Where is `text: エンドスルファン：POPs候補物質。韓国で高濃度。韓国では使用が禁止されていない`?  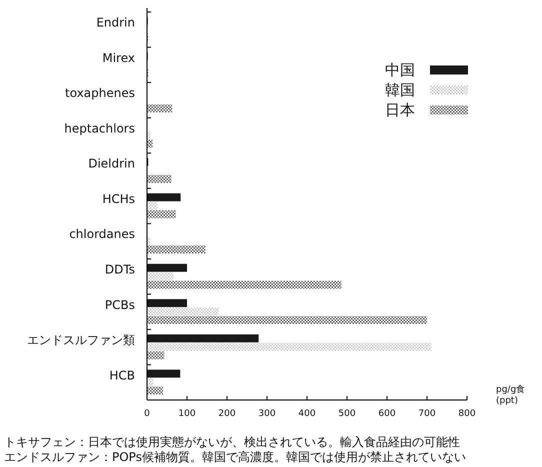
text: エンドスルファン：POPs候補物質。韓国で高濃度。韓国では使用が禁止されていない is located at coordinates (235, 457).